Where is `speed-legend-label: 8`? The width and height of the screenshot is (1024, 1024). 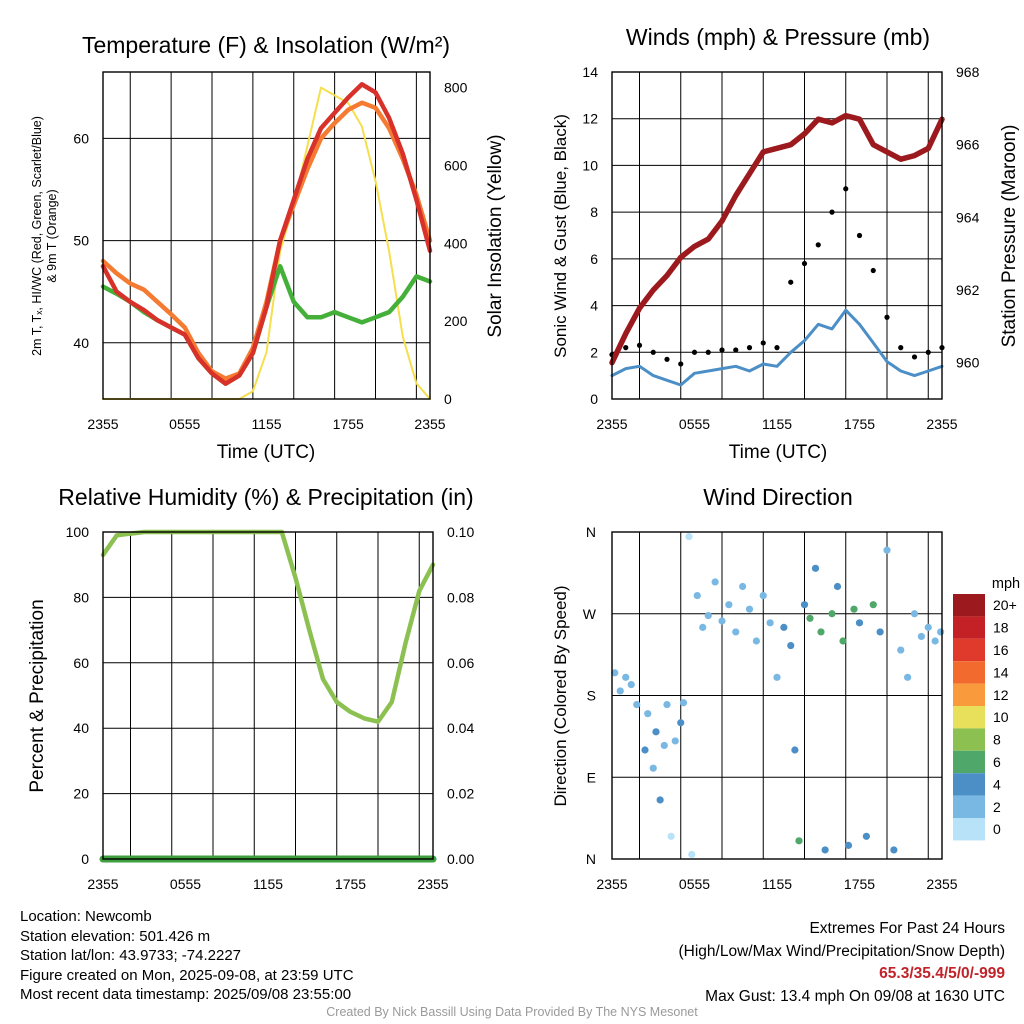 speed-legend-label: 8 is located at coordinates (997, 740).